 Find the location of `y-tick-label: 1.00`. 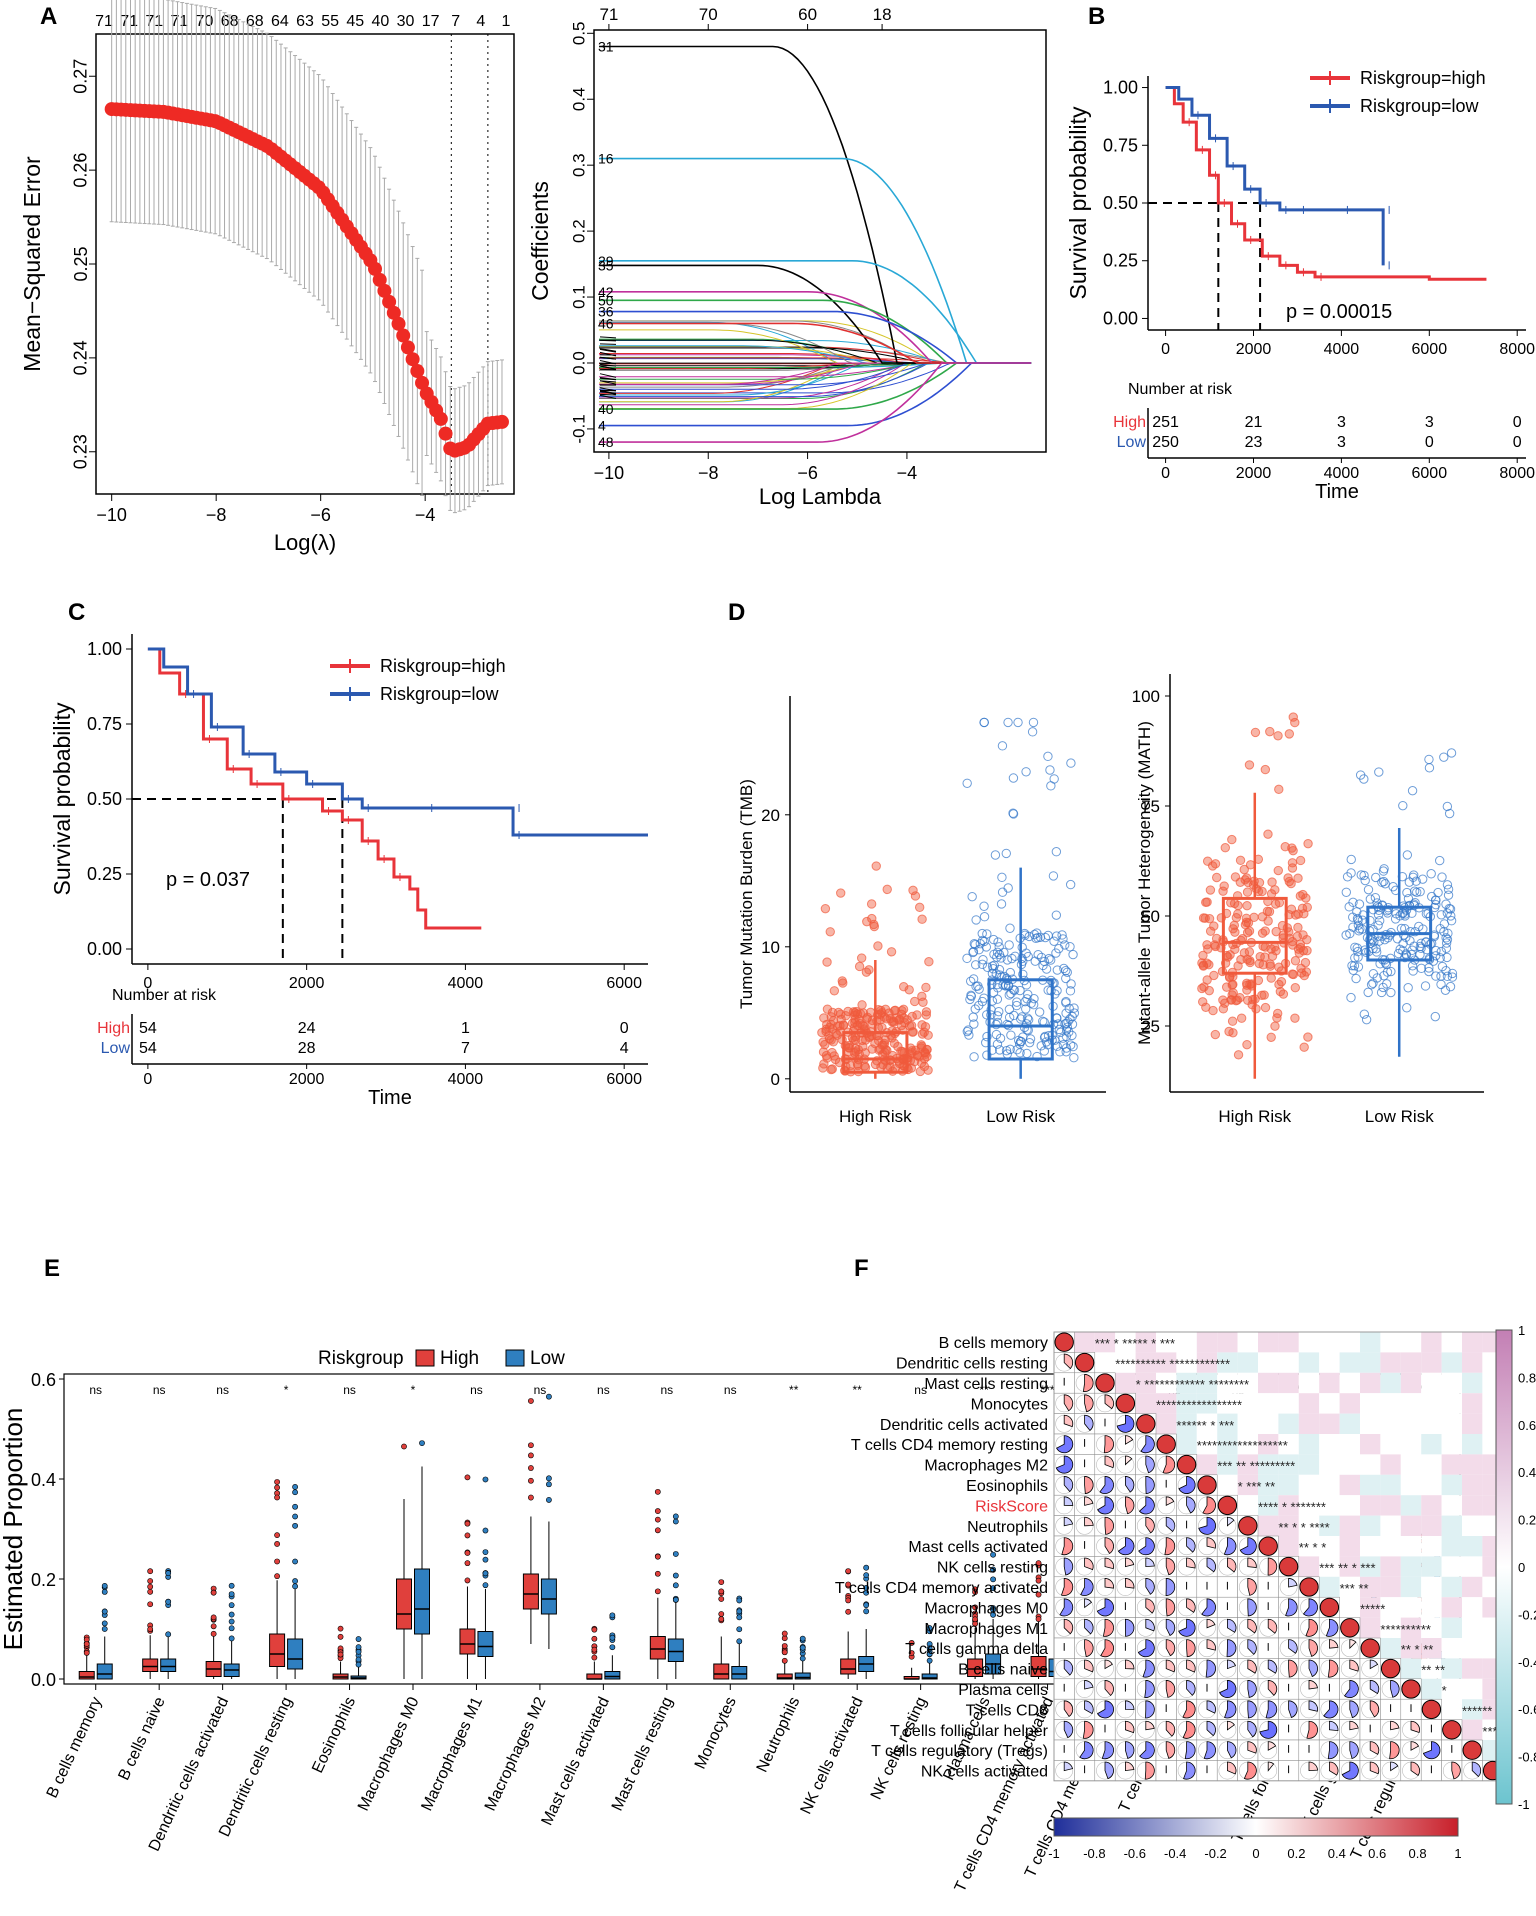

y-tick-label: 1.00 is located at coordinates (1120, 88).